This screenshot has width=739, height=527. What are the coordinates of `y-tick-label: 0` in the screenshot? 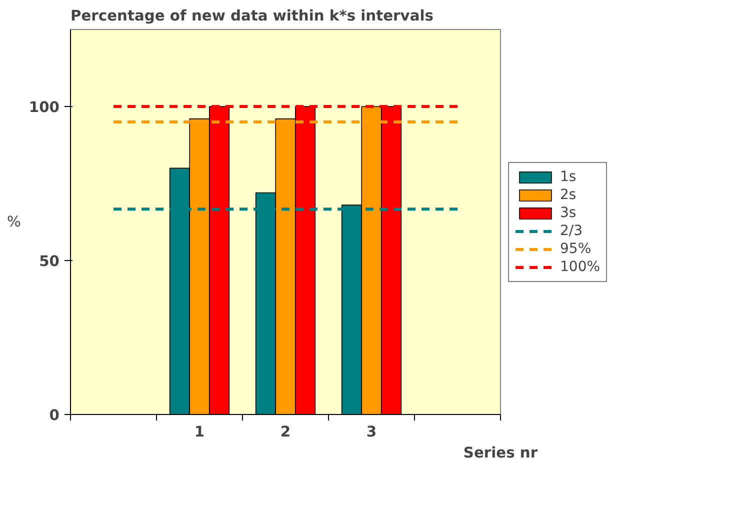 It's located at (54, 415).